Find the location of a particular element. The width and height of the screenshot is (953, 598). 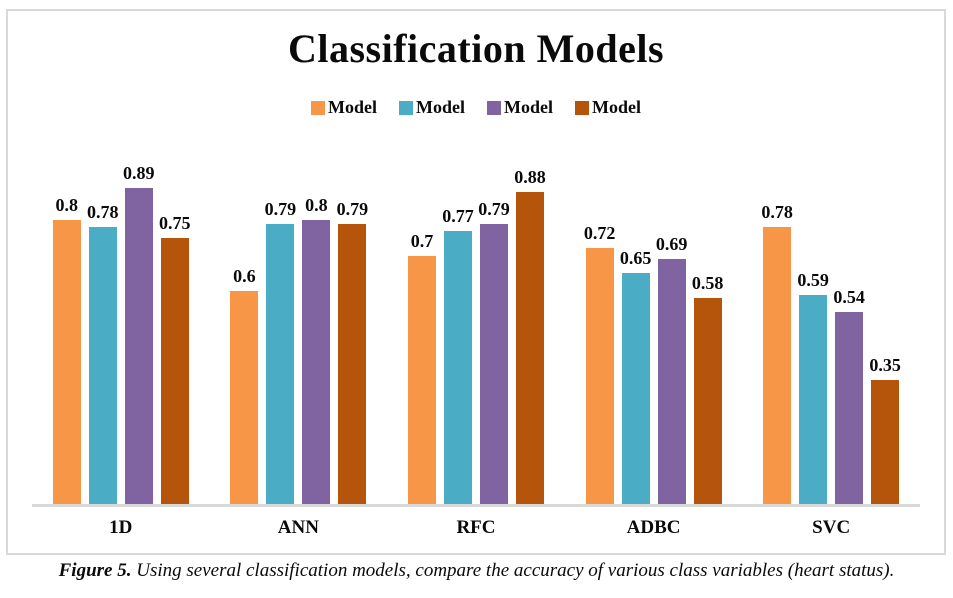

bar-svc-series3 is located at coordinates (849, 408).